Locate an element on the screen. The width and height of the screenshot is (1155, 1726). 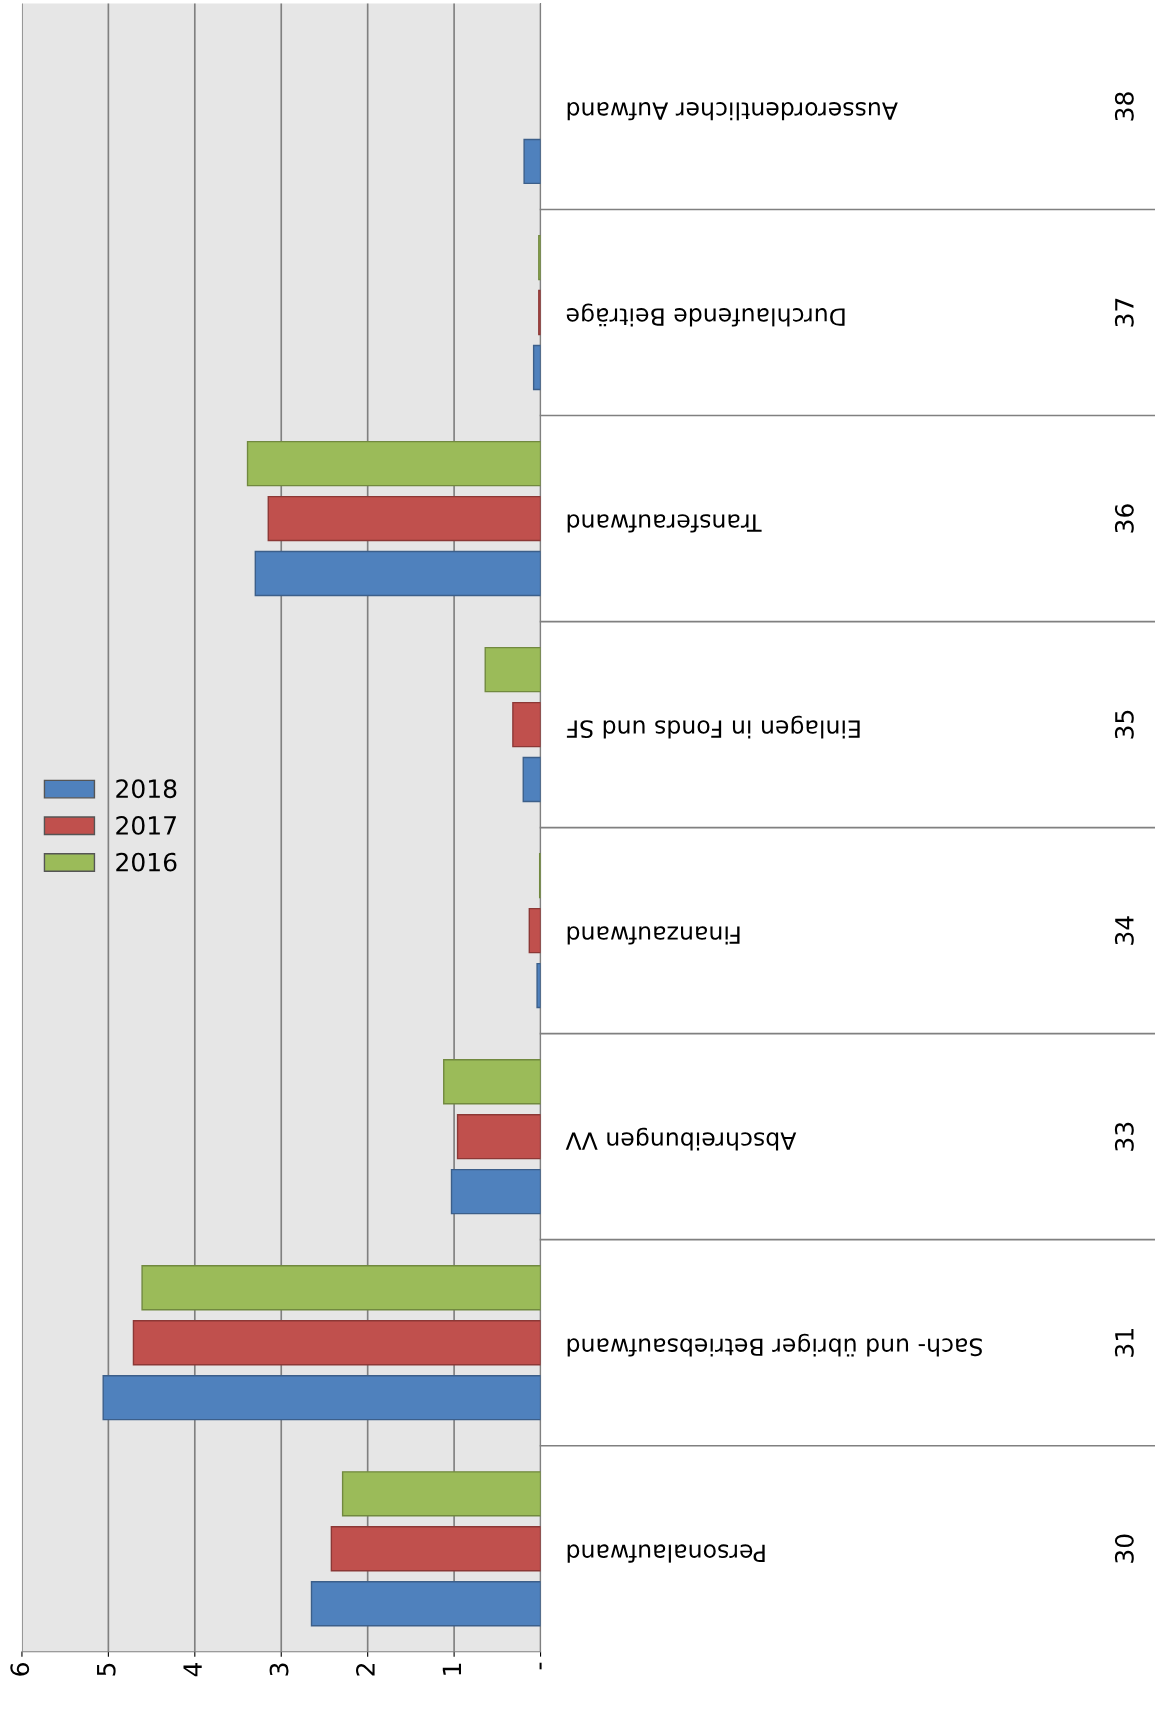
y-tick-label: Durchlaufende Beiträge is located at coordinates (705, 315).